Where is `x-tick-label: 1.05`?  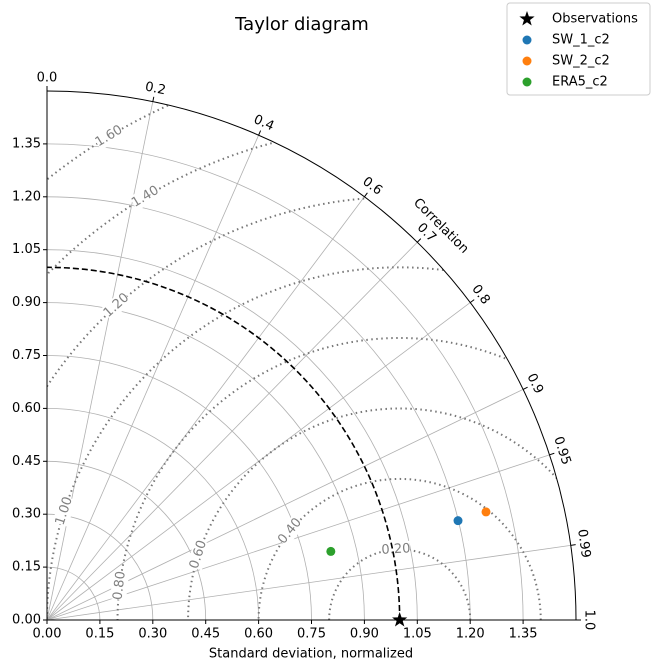
x-tick-label: 1.05 is located at coordinates (417, 634).